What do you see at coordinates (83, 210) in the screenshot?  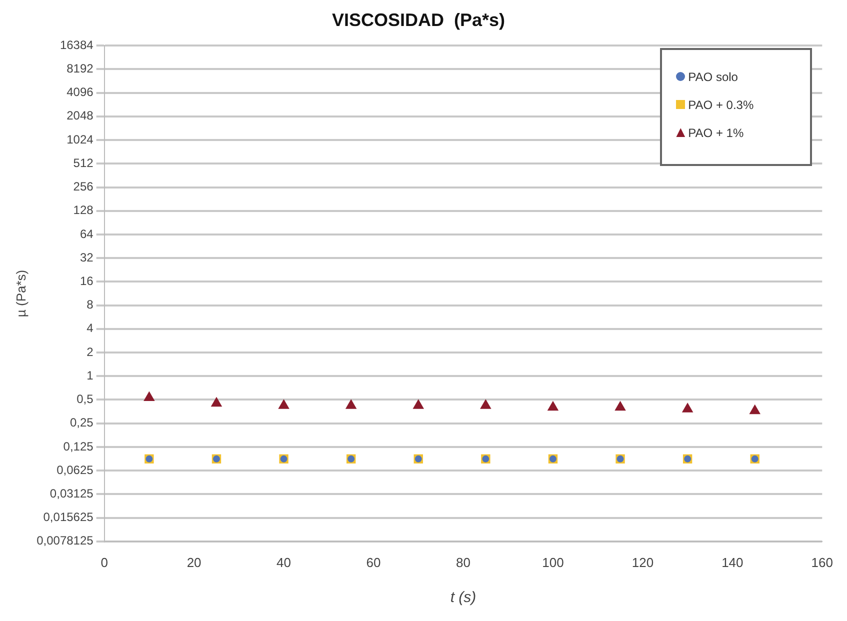 I see `y-tick-label: 128` at bounding box center [83, 210].